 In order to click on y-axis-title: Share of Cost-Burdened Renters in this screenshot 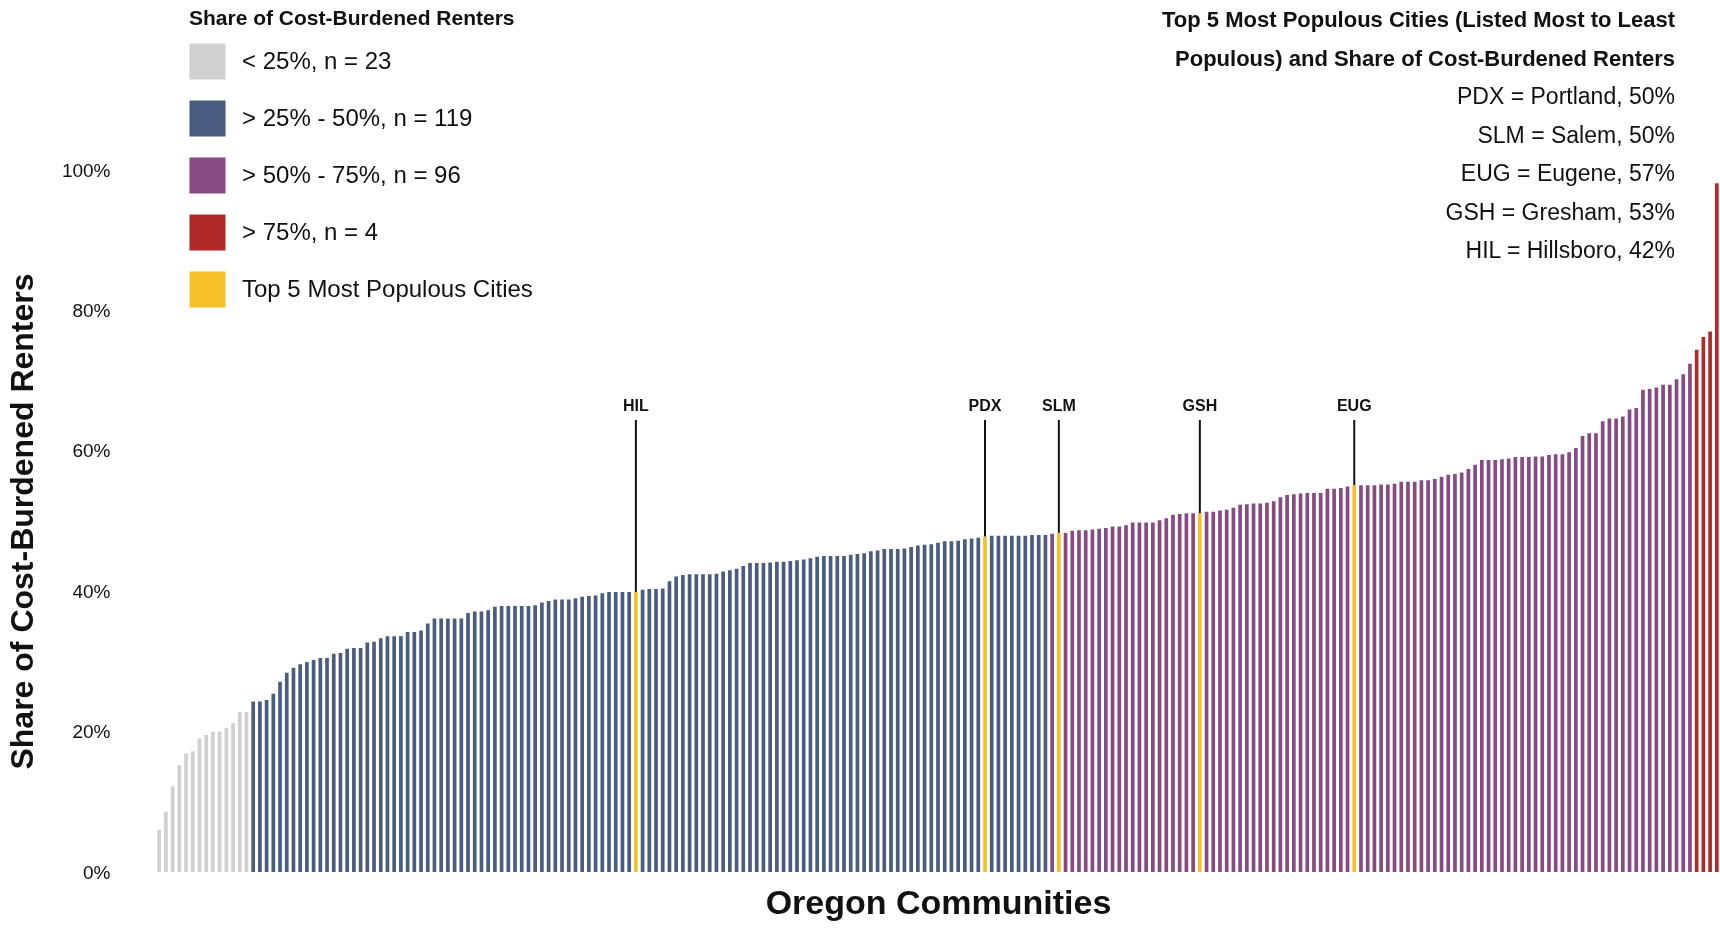, I will do `click(21, 521)`.